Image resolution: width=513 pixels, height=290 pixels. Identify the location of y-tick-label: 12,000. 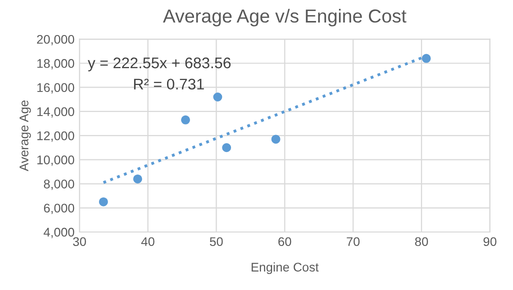
(55, 136).